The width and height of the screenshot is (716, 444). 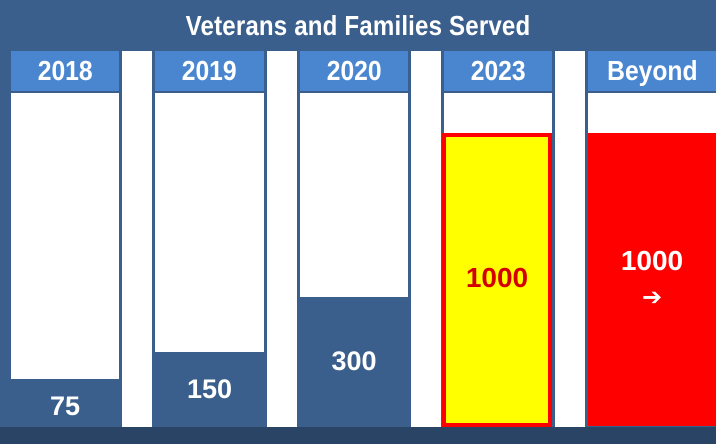 I want to click on column-header-label: 2019, so click(x=209, y=70).